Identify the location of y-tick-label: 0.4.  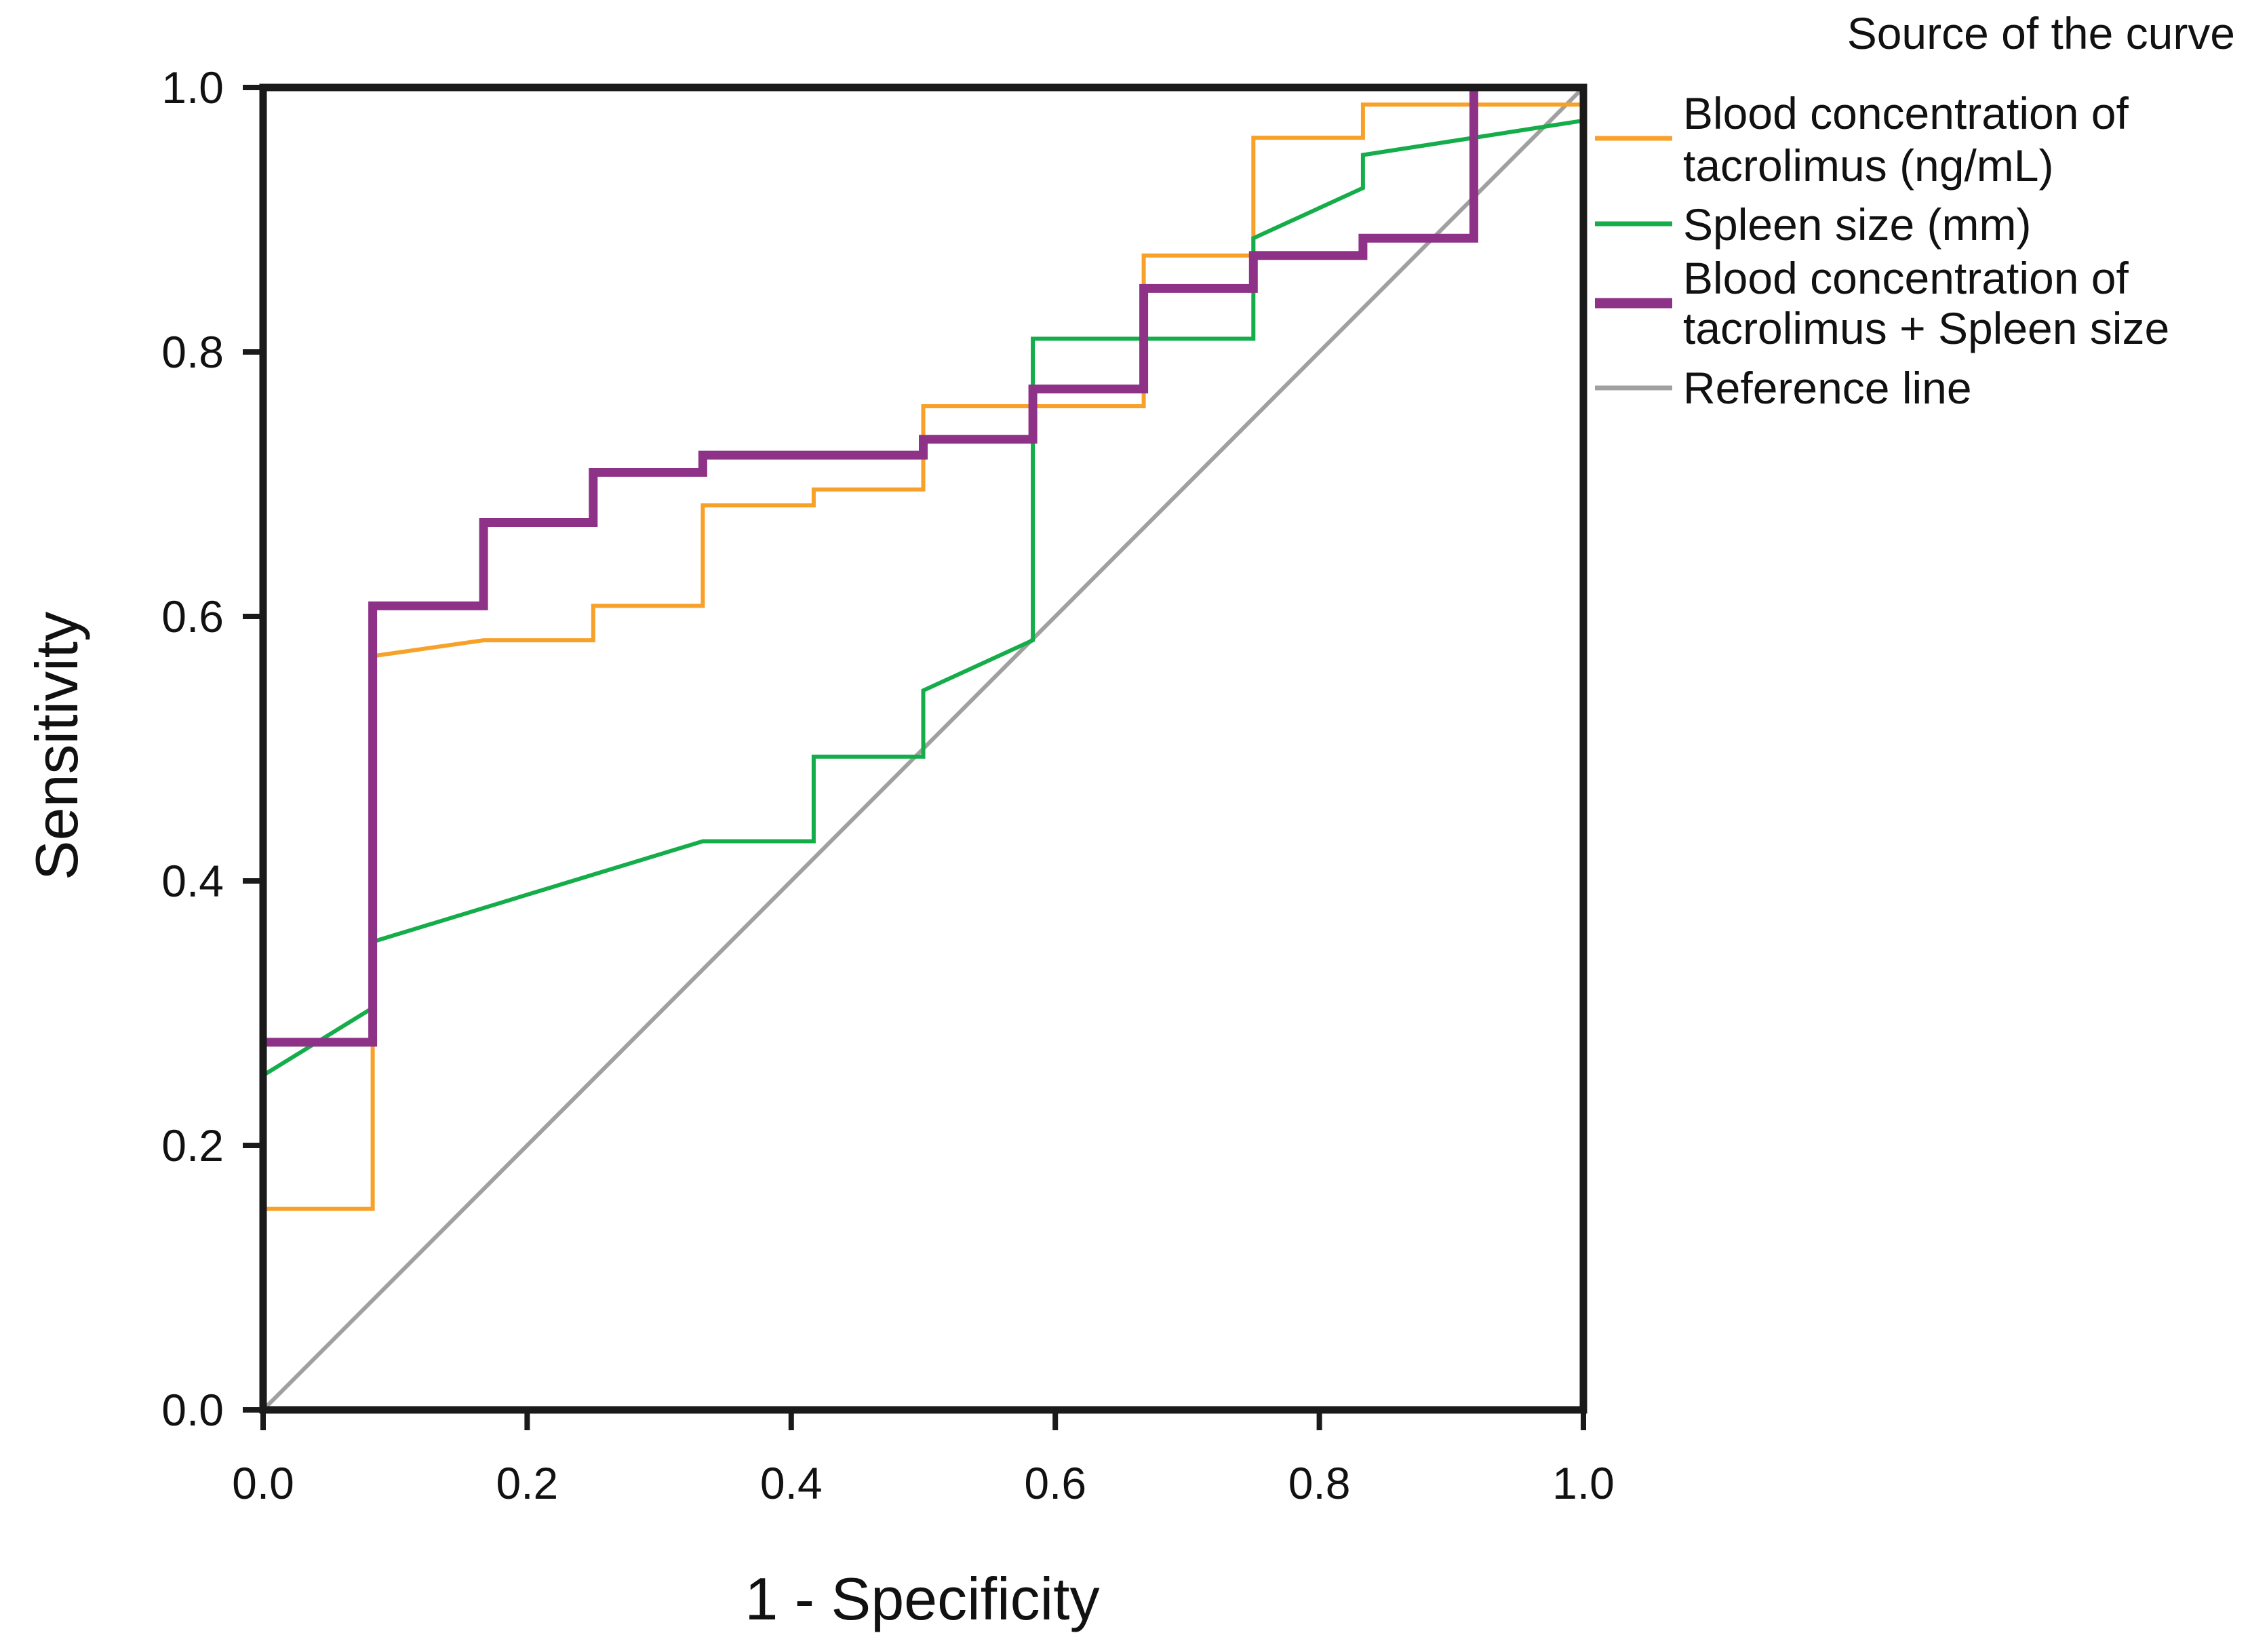
(192, 881).